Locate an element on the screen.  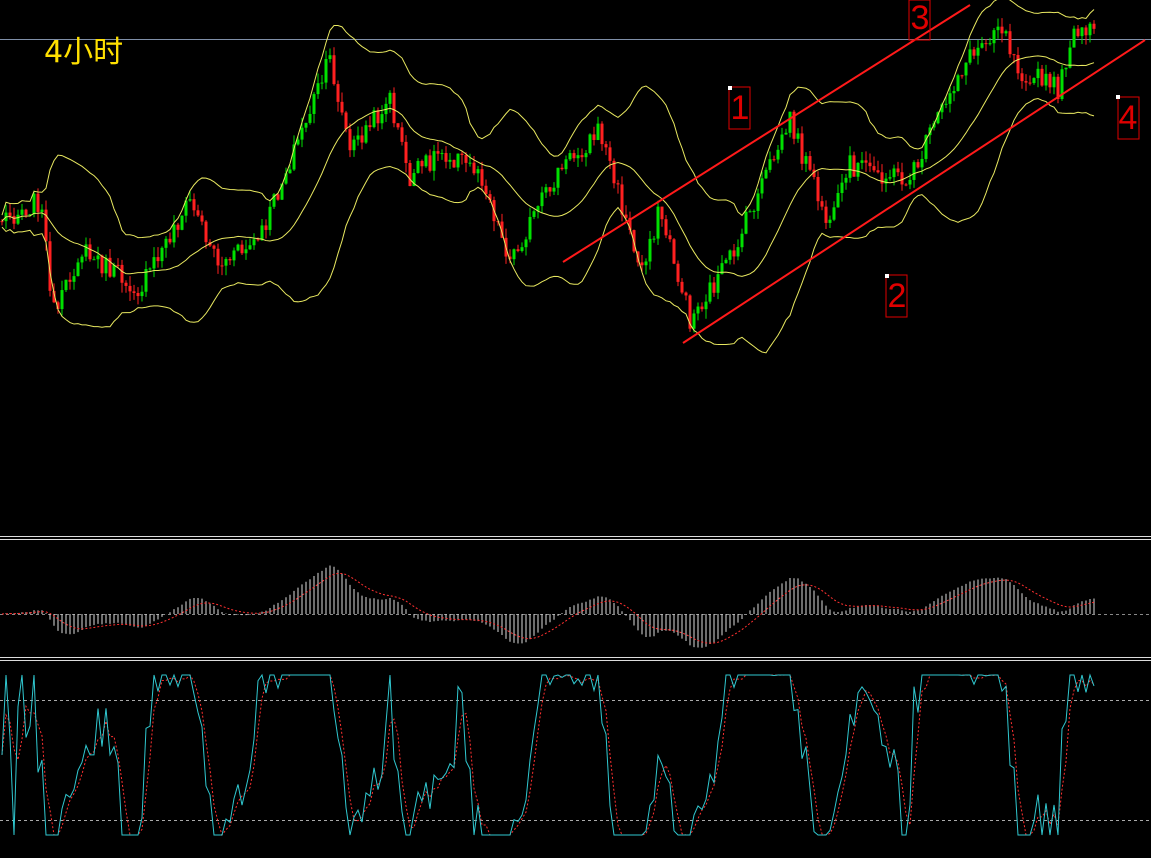
timeframe-title: 4小时 is located at coordinates (83, 52).